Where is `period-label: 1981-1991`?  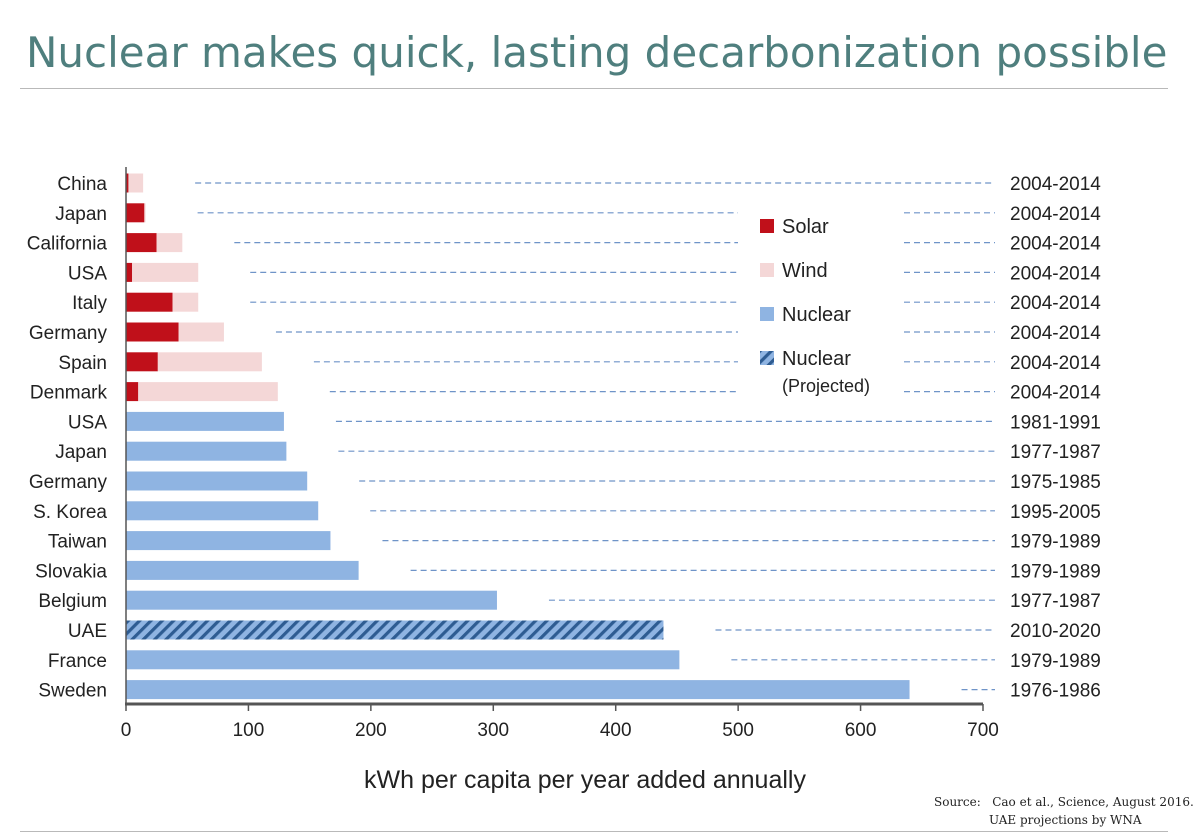
period-label: 1981-1991 is located at coordinates (1055, 422).